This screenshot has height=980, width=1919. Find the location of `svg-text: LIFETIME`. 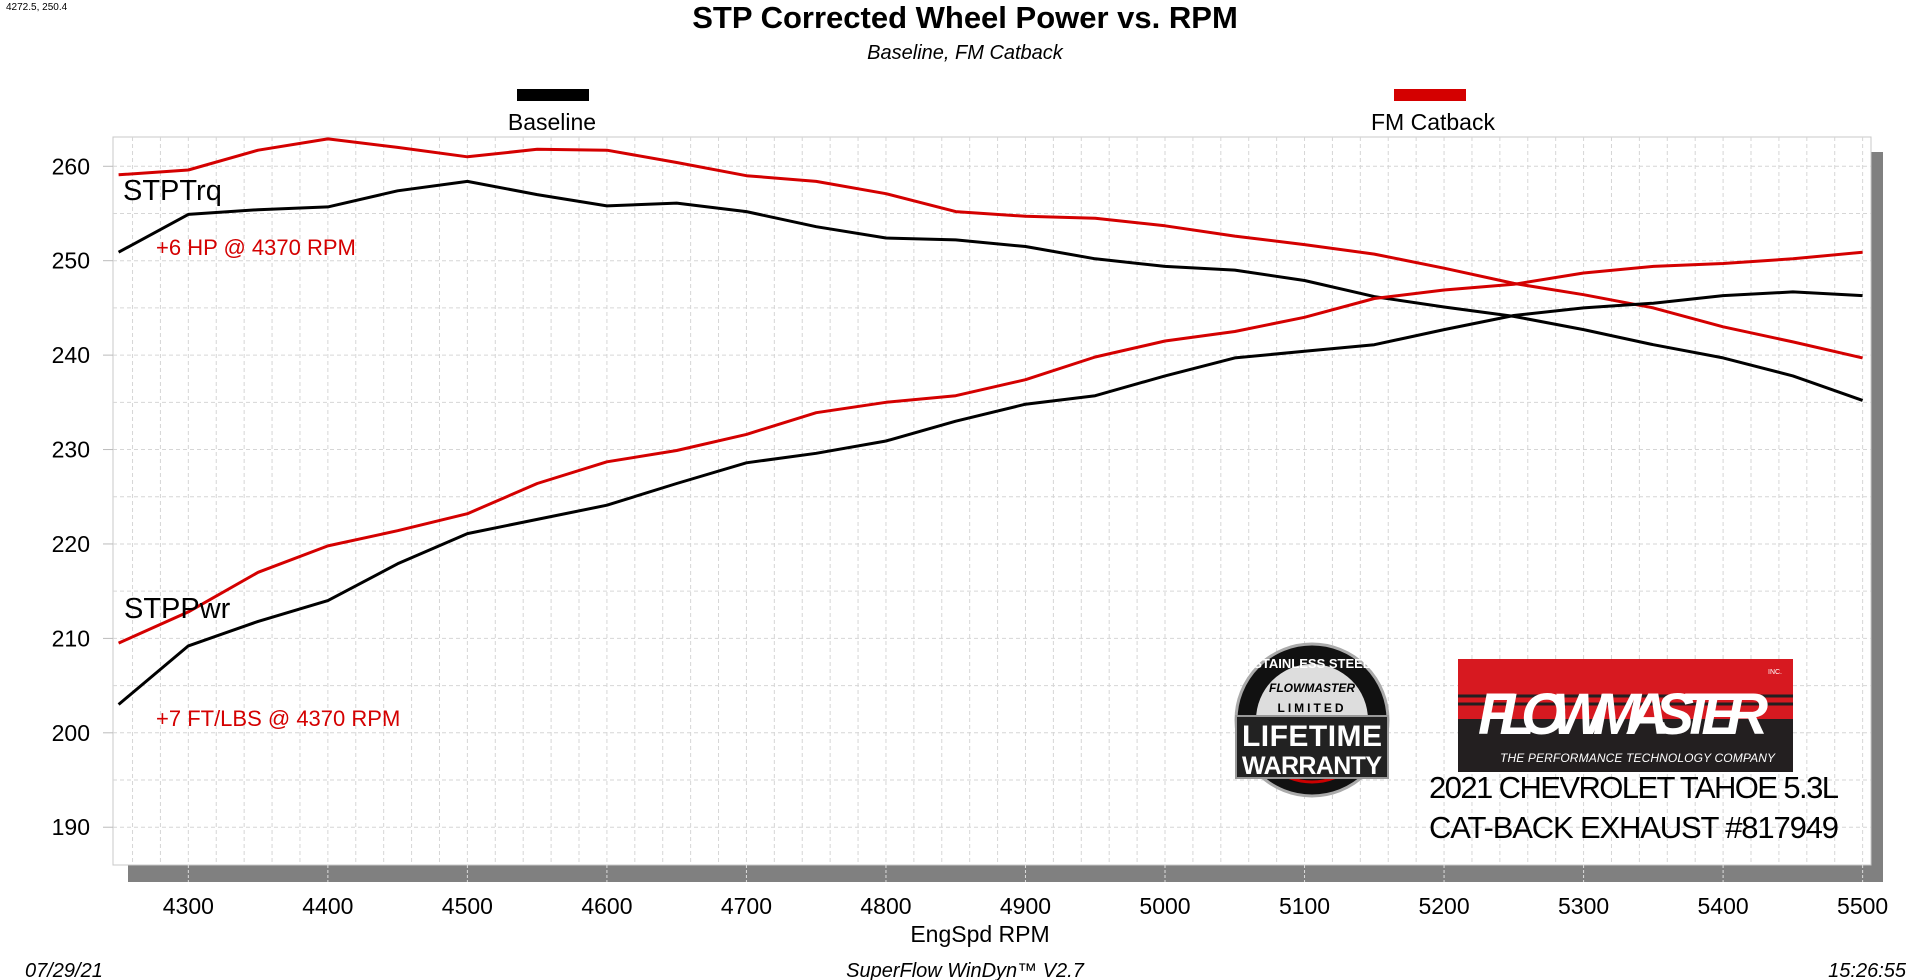

svg-text: LIFETIME is located at coordinates (1312, 736).